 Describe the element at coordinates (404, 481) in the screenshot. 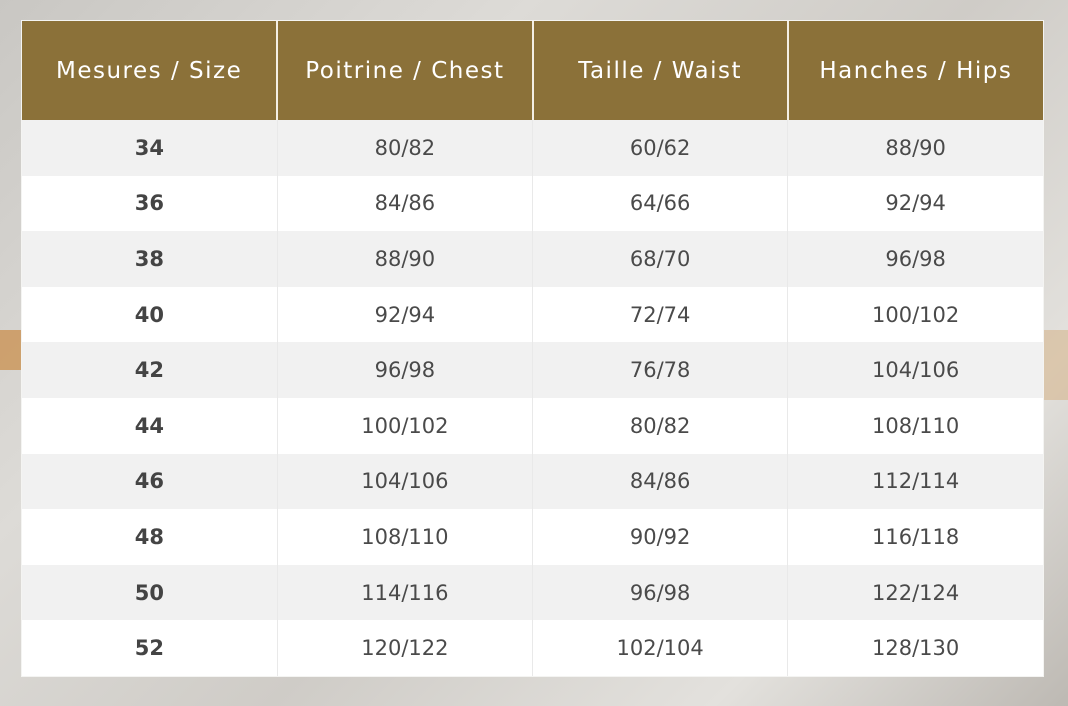

I see `chest-cell: 104/106` at that location.